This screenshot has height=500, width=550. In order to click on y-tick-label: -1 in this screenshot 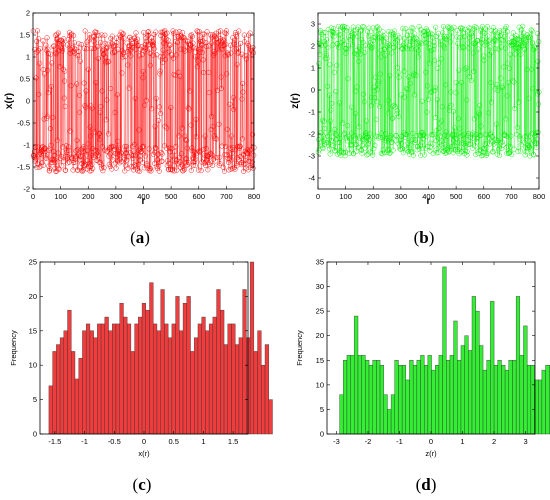, I will do `click(26, 145)`.